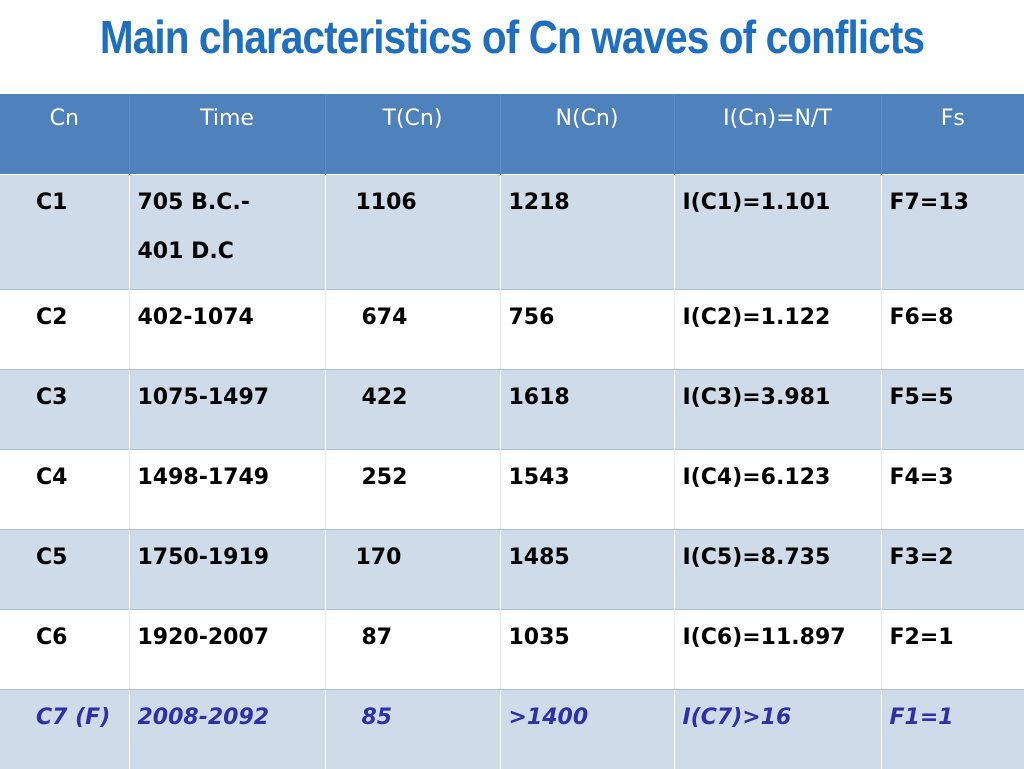 The width and height of the screenshot is (1024, 769). I want to click on cell-t: 87, so click(412, 649).